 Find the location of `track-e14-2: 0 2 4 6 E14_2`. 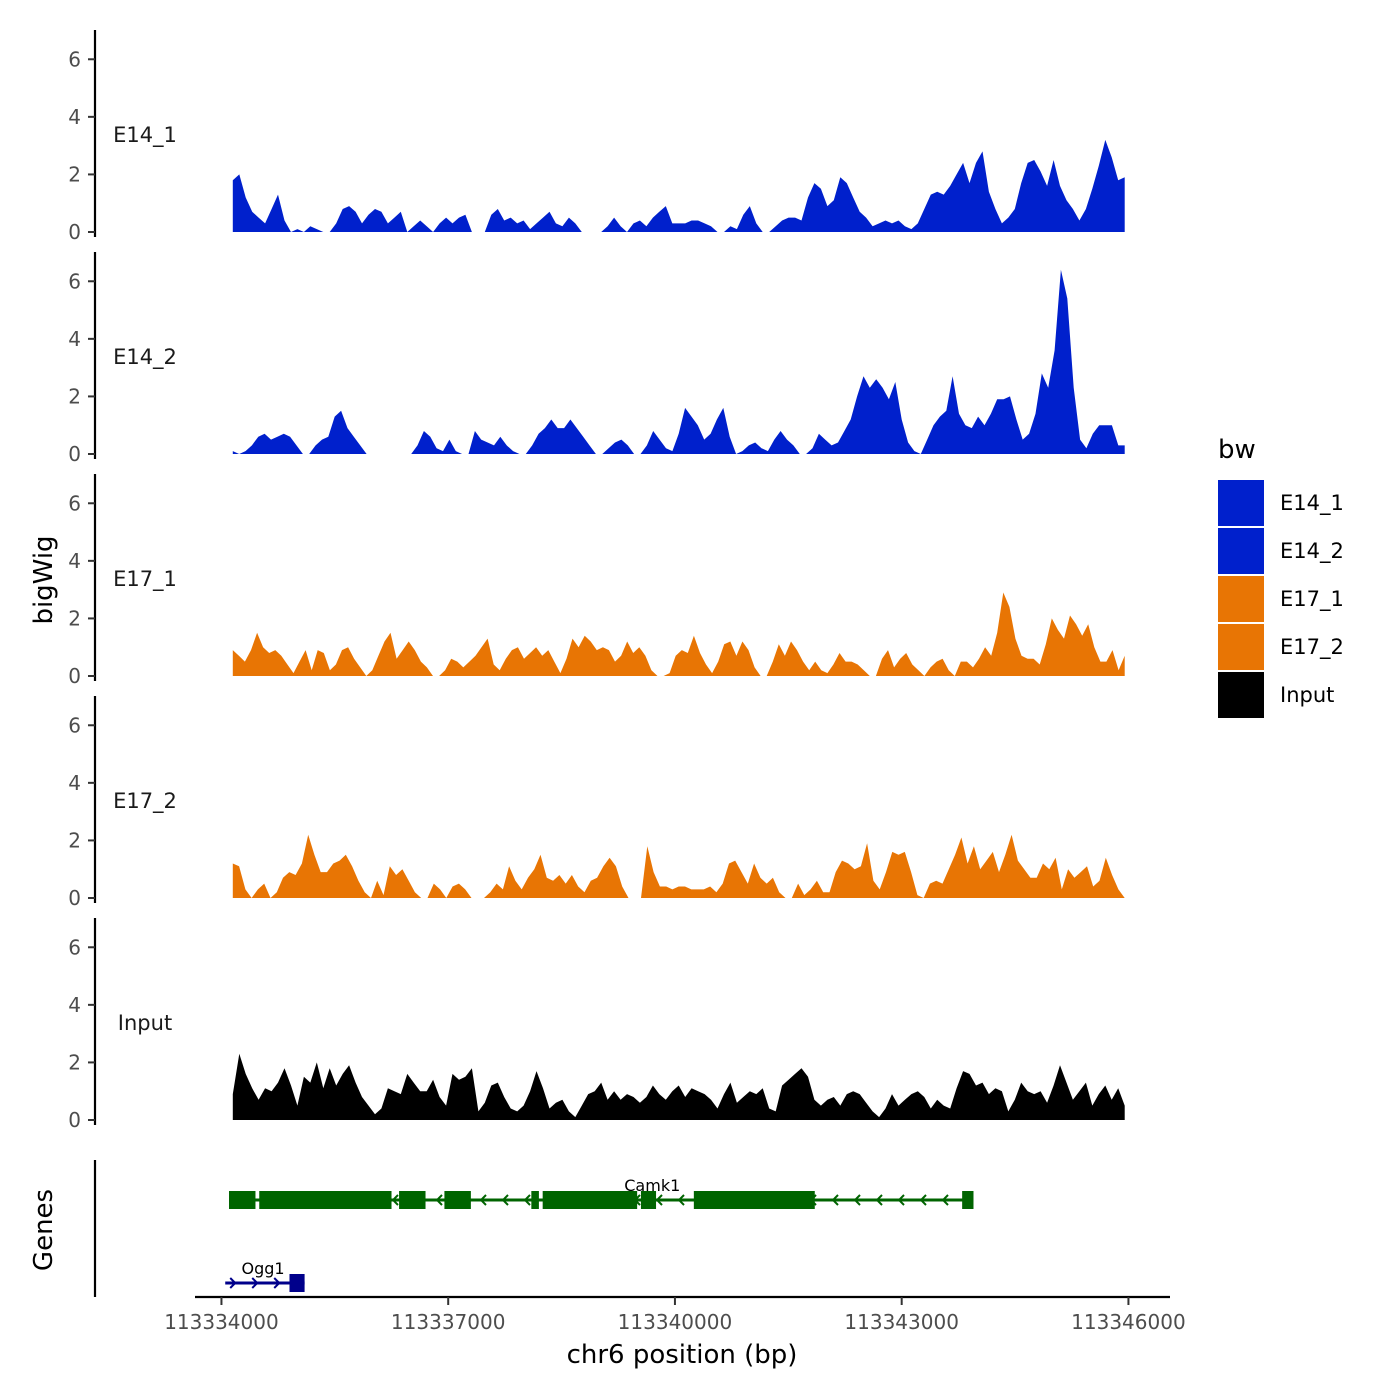

track-e14-2: 0 2 4 6 E14_2 is located at coordinates (596, 359).